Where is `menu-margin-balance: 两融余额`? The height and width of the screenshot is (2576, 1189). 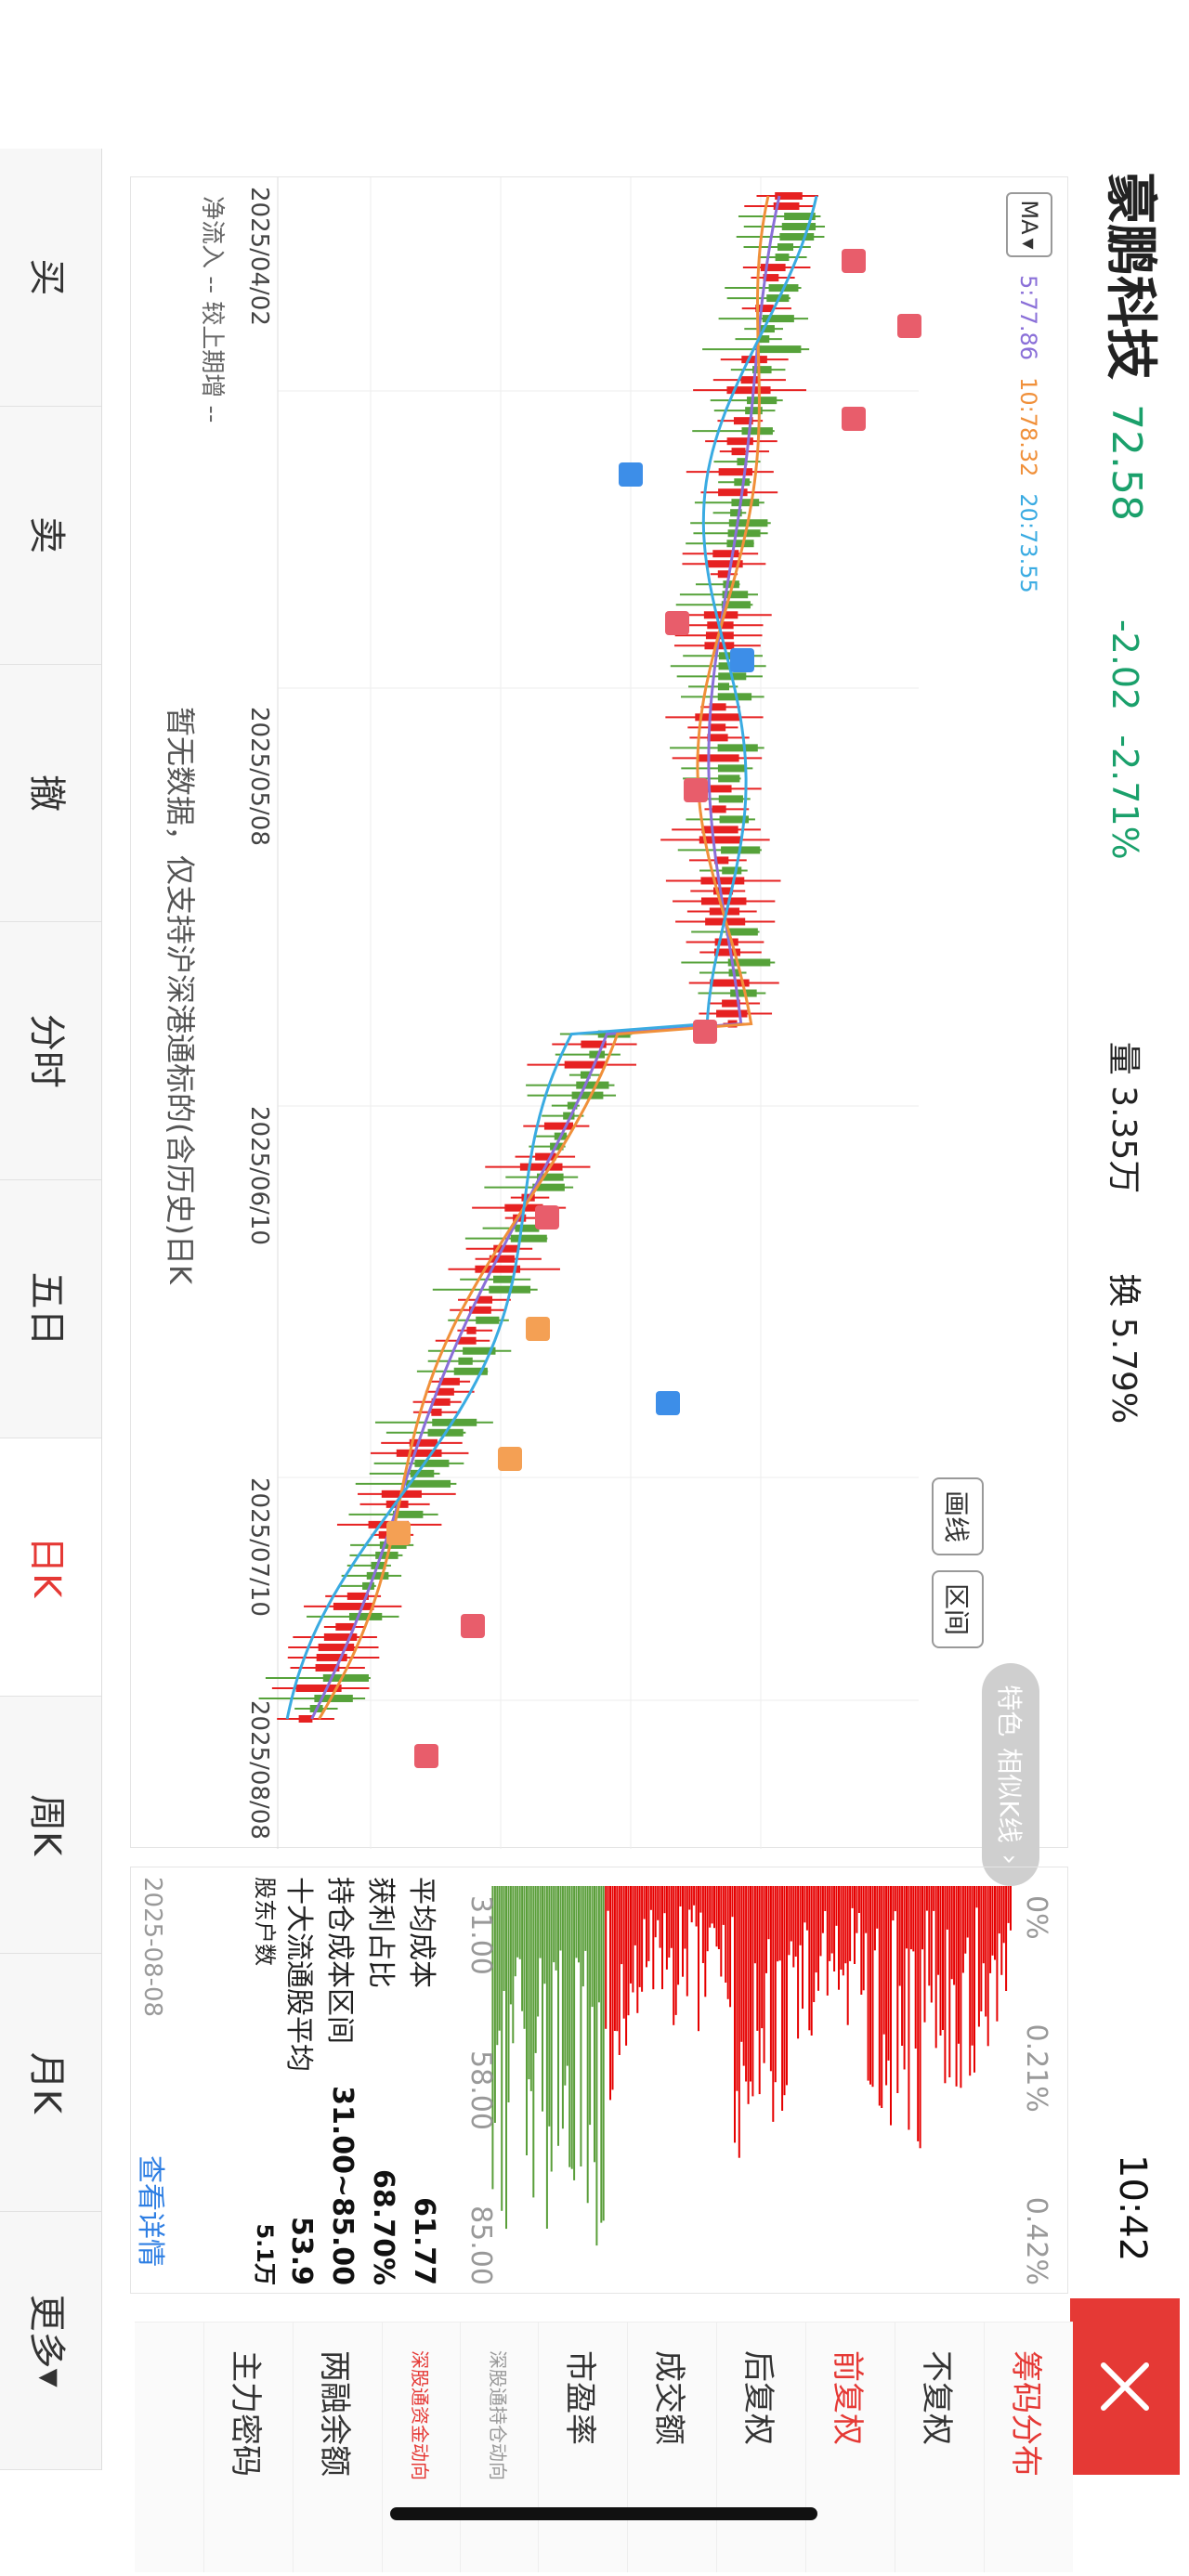
menu-margin-balance: 两融余额 is located at coordinates (338, 2447).